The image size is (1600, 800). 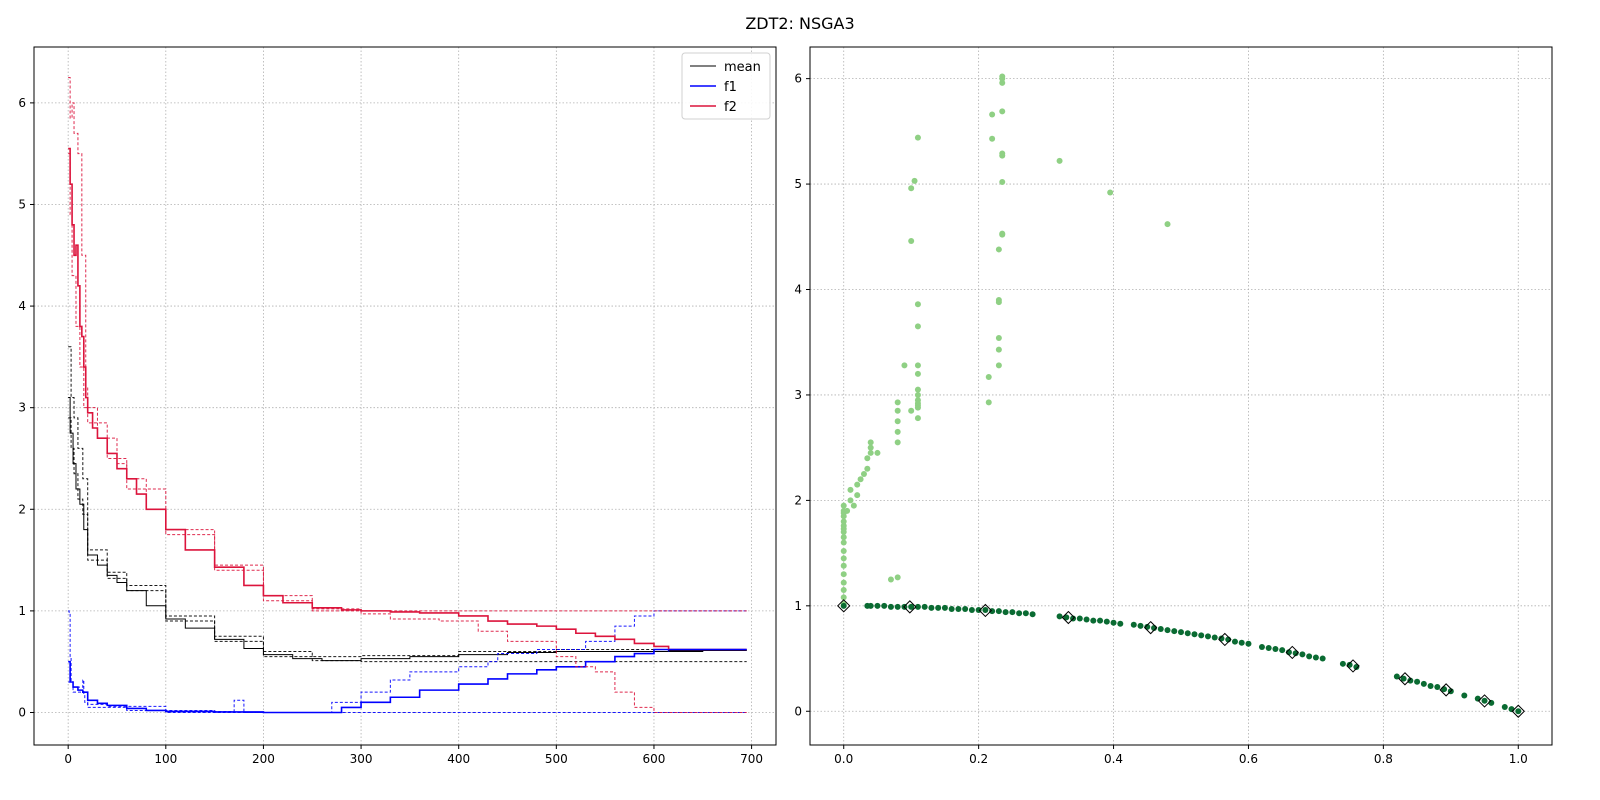 What do you see at coordinates (730, 107) in the screenshot?
I see `legend-label-f2: f2` at bounding box center [730, 107].